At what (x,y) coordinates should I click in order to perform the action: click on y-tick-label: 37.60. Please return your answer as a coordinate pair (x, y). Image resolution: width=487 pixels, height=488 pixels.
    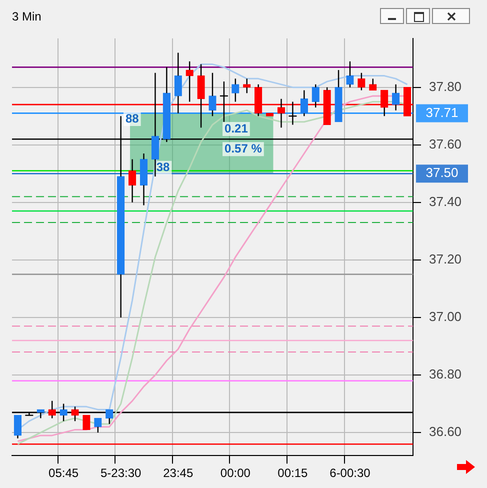
    Looking at the image, I should click on (445, 144).